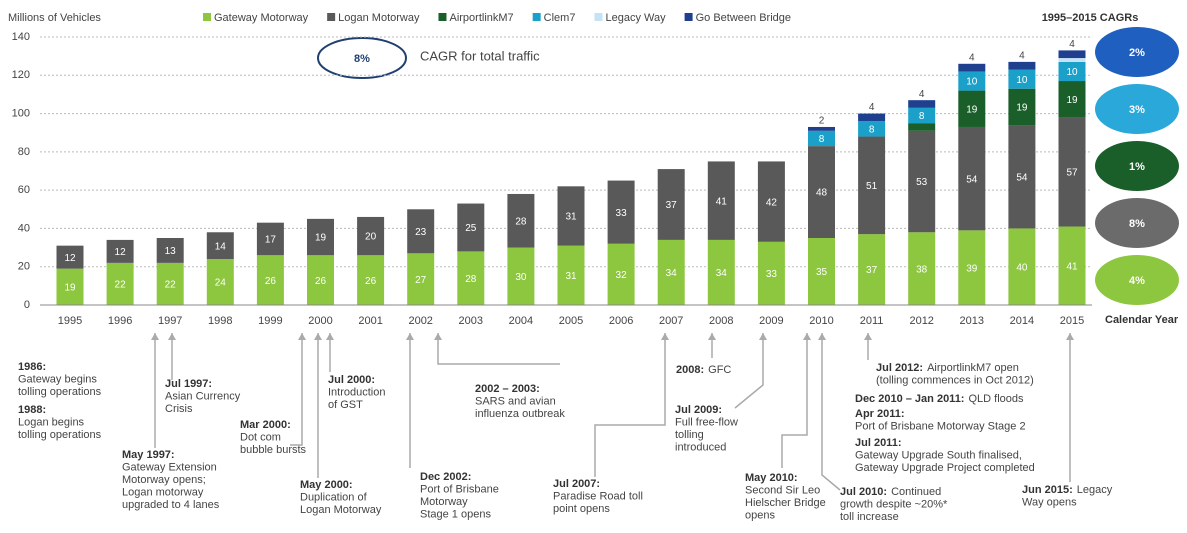 This screenshot has height=533, width=1187. What do you see at coordinates (772, 202) in the screenshot?
I see `data-label: 42` at bounding box center [772, 202].